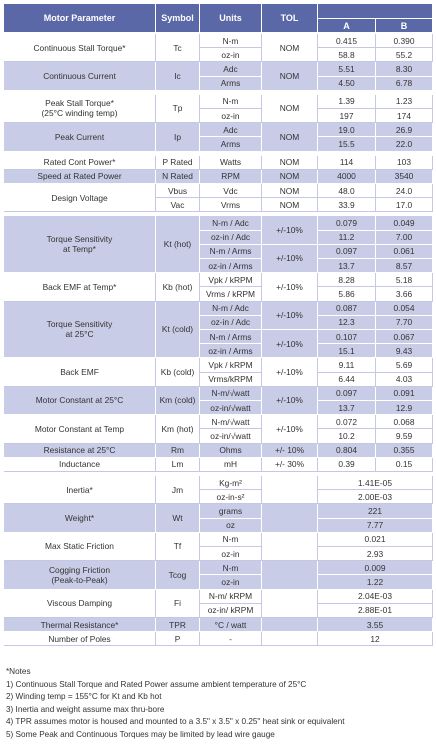 The image size is (436, 752). I want to click on parameter-cell-text: Back EMF at Temp*, so click(79, 286).